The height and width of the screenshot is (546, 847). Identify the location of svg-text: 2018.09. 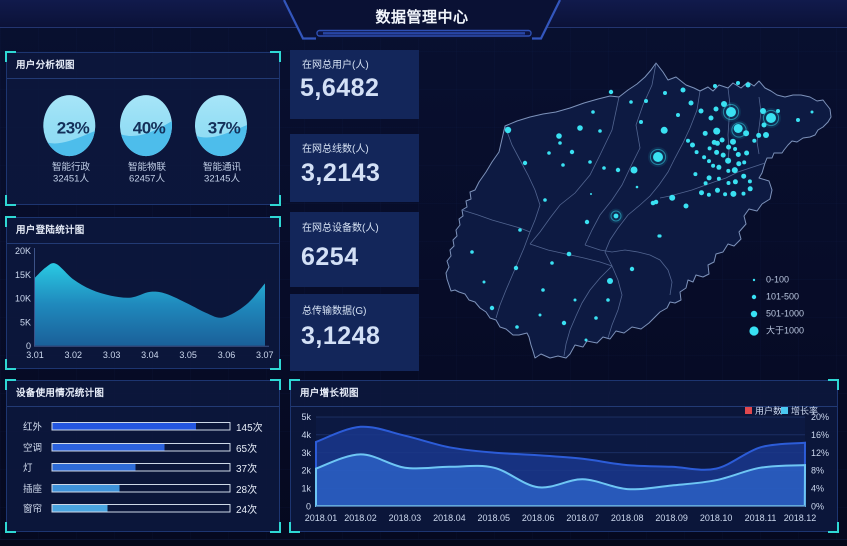
(671, 518).